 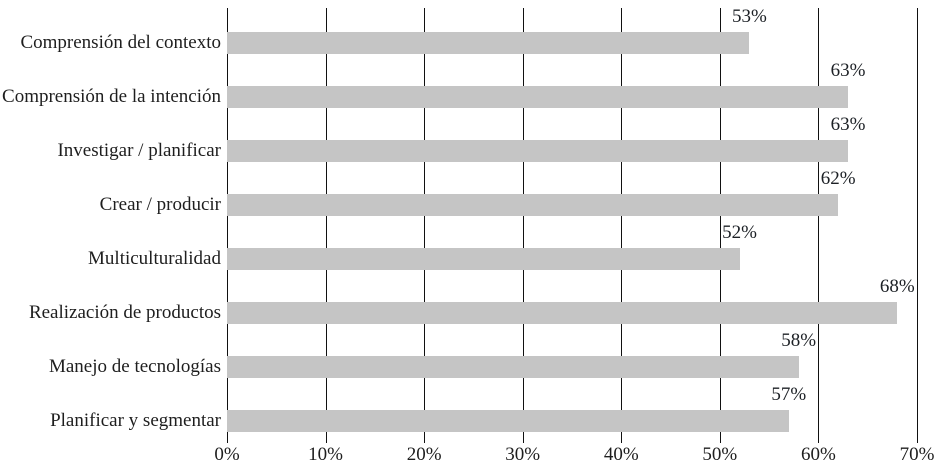 I want to click on x-axis-tick-label: 50%, so click(x=720, y=454).